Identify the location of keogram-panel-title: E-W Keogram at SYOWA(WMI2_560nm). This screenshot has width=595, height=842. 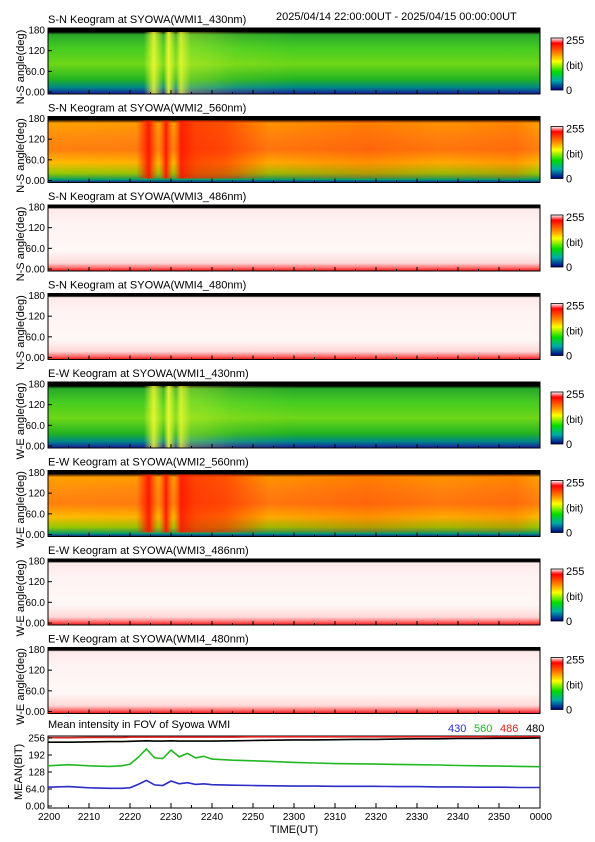
(148, 463).